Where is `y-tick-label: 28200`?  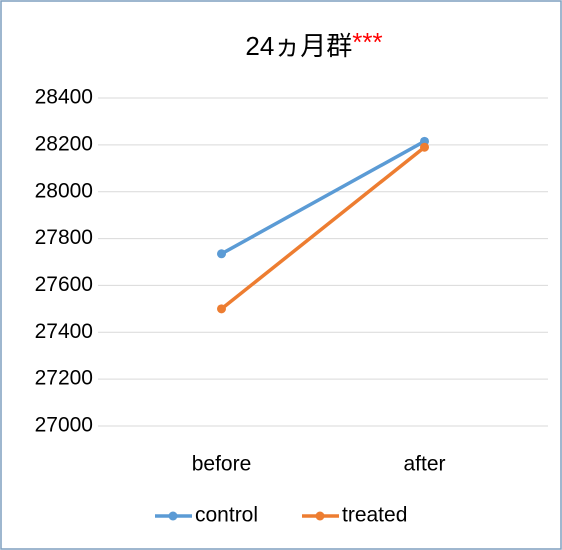 y-tick-label: 28200 is located at coordinates (64, 143).